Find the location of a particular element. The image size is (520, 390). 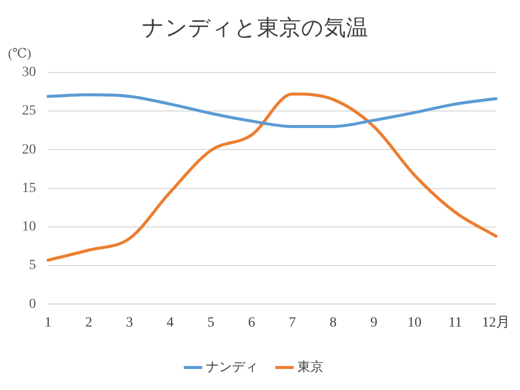

x-tick-label: 4 is located at coordinates (170, 322).